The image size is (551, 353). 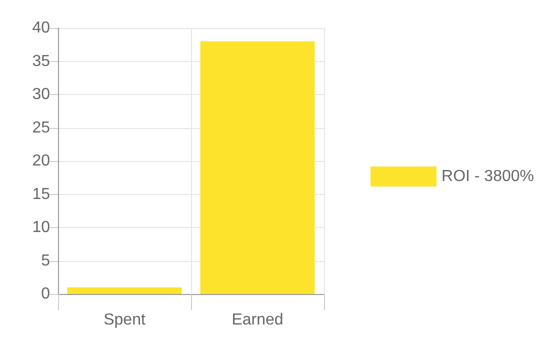 What do you see at coordinates (41, 28) in the screenshot?
I see `y-tick-label: 40` at bounding box center [41, 28].